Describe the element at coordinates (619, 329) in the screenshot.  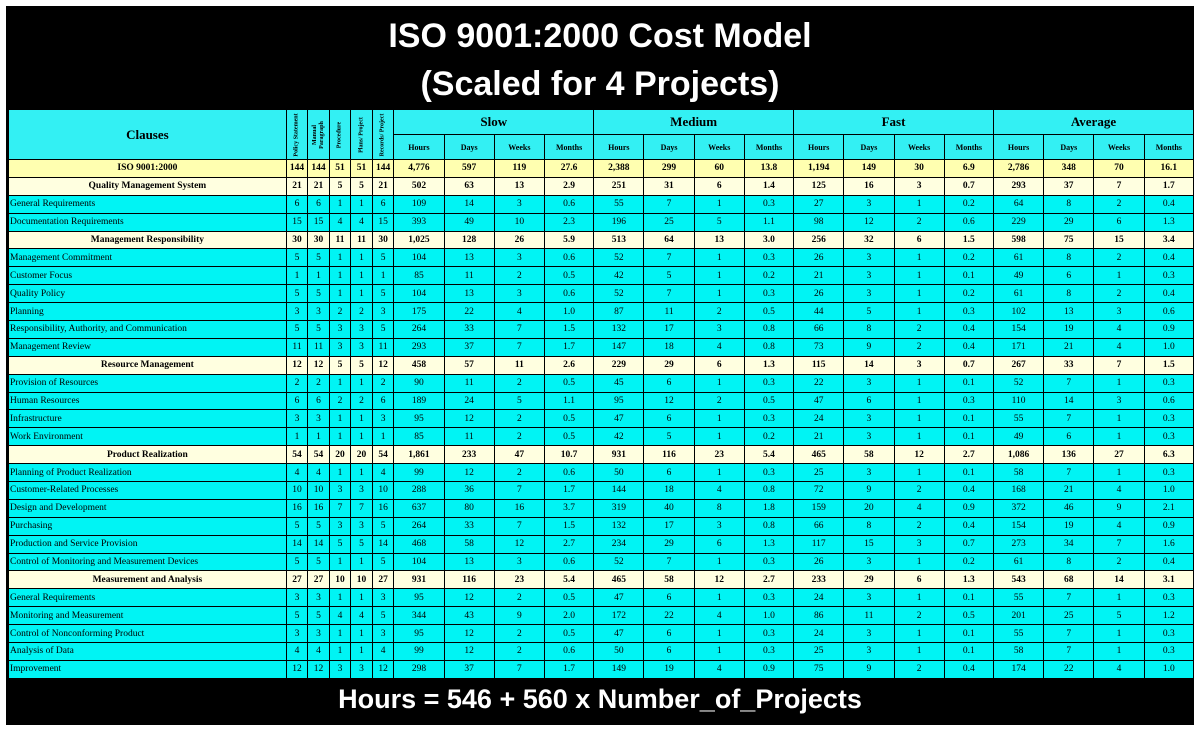
I see `value-cell: 132` at that location.